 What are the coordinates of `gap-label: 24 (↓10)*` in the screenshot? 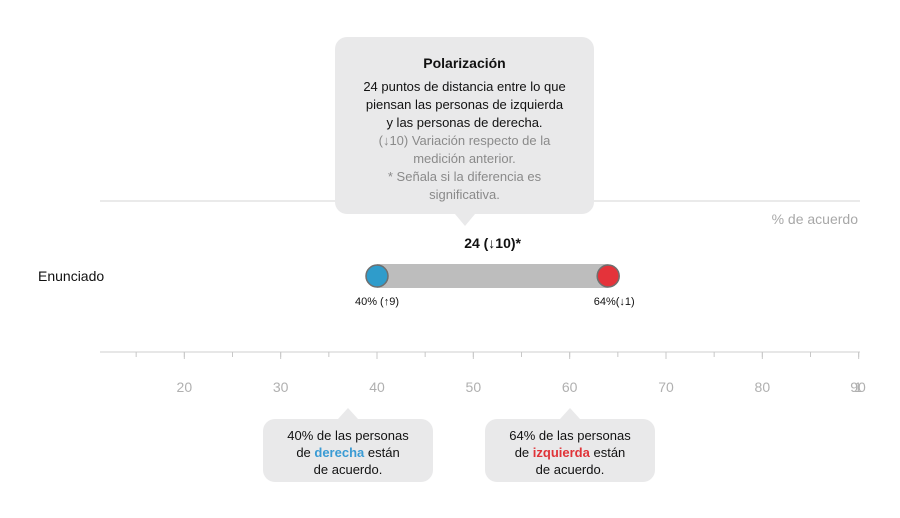 It's located at (492, 243).